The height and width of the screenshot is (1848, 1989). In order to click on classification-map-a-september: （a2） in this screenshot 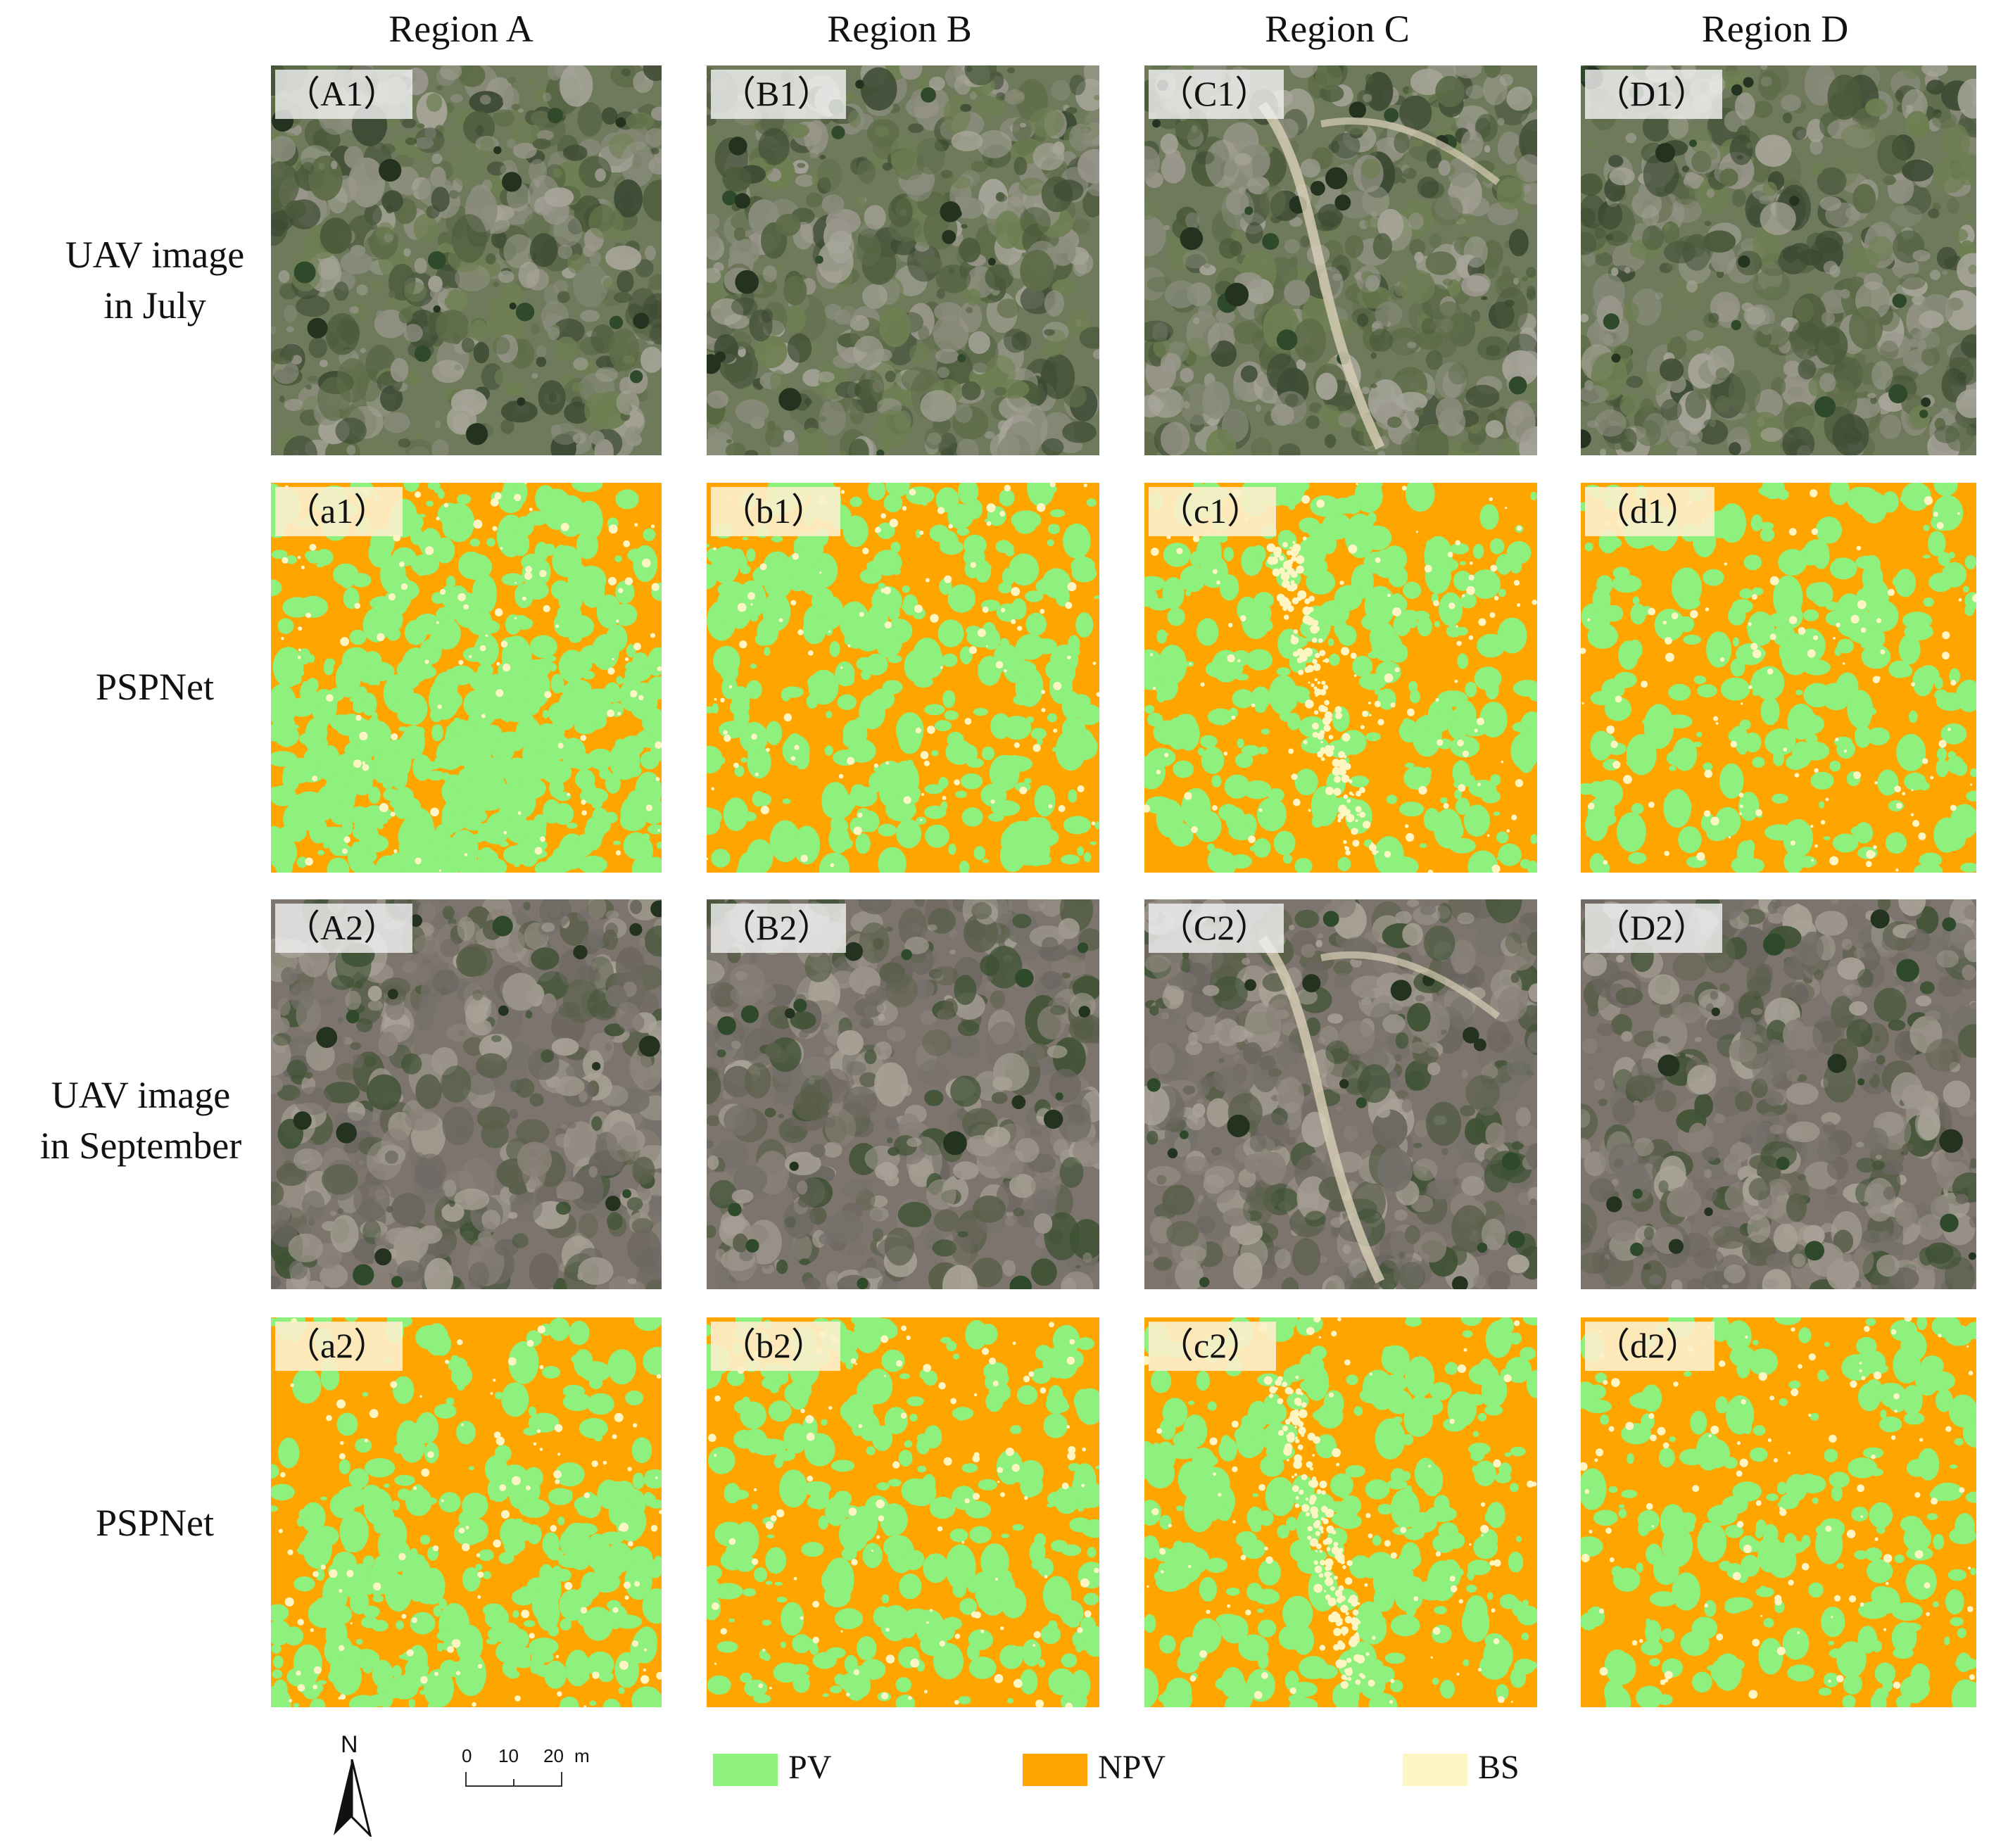, I will do `click(466, 1512)`.